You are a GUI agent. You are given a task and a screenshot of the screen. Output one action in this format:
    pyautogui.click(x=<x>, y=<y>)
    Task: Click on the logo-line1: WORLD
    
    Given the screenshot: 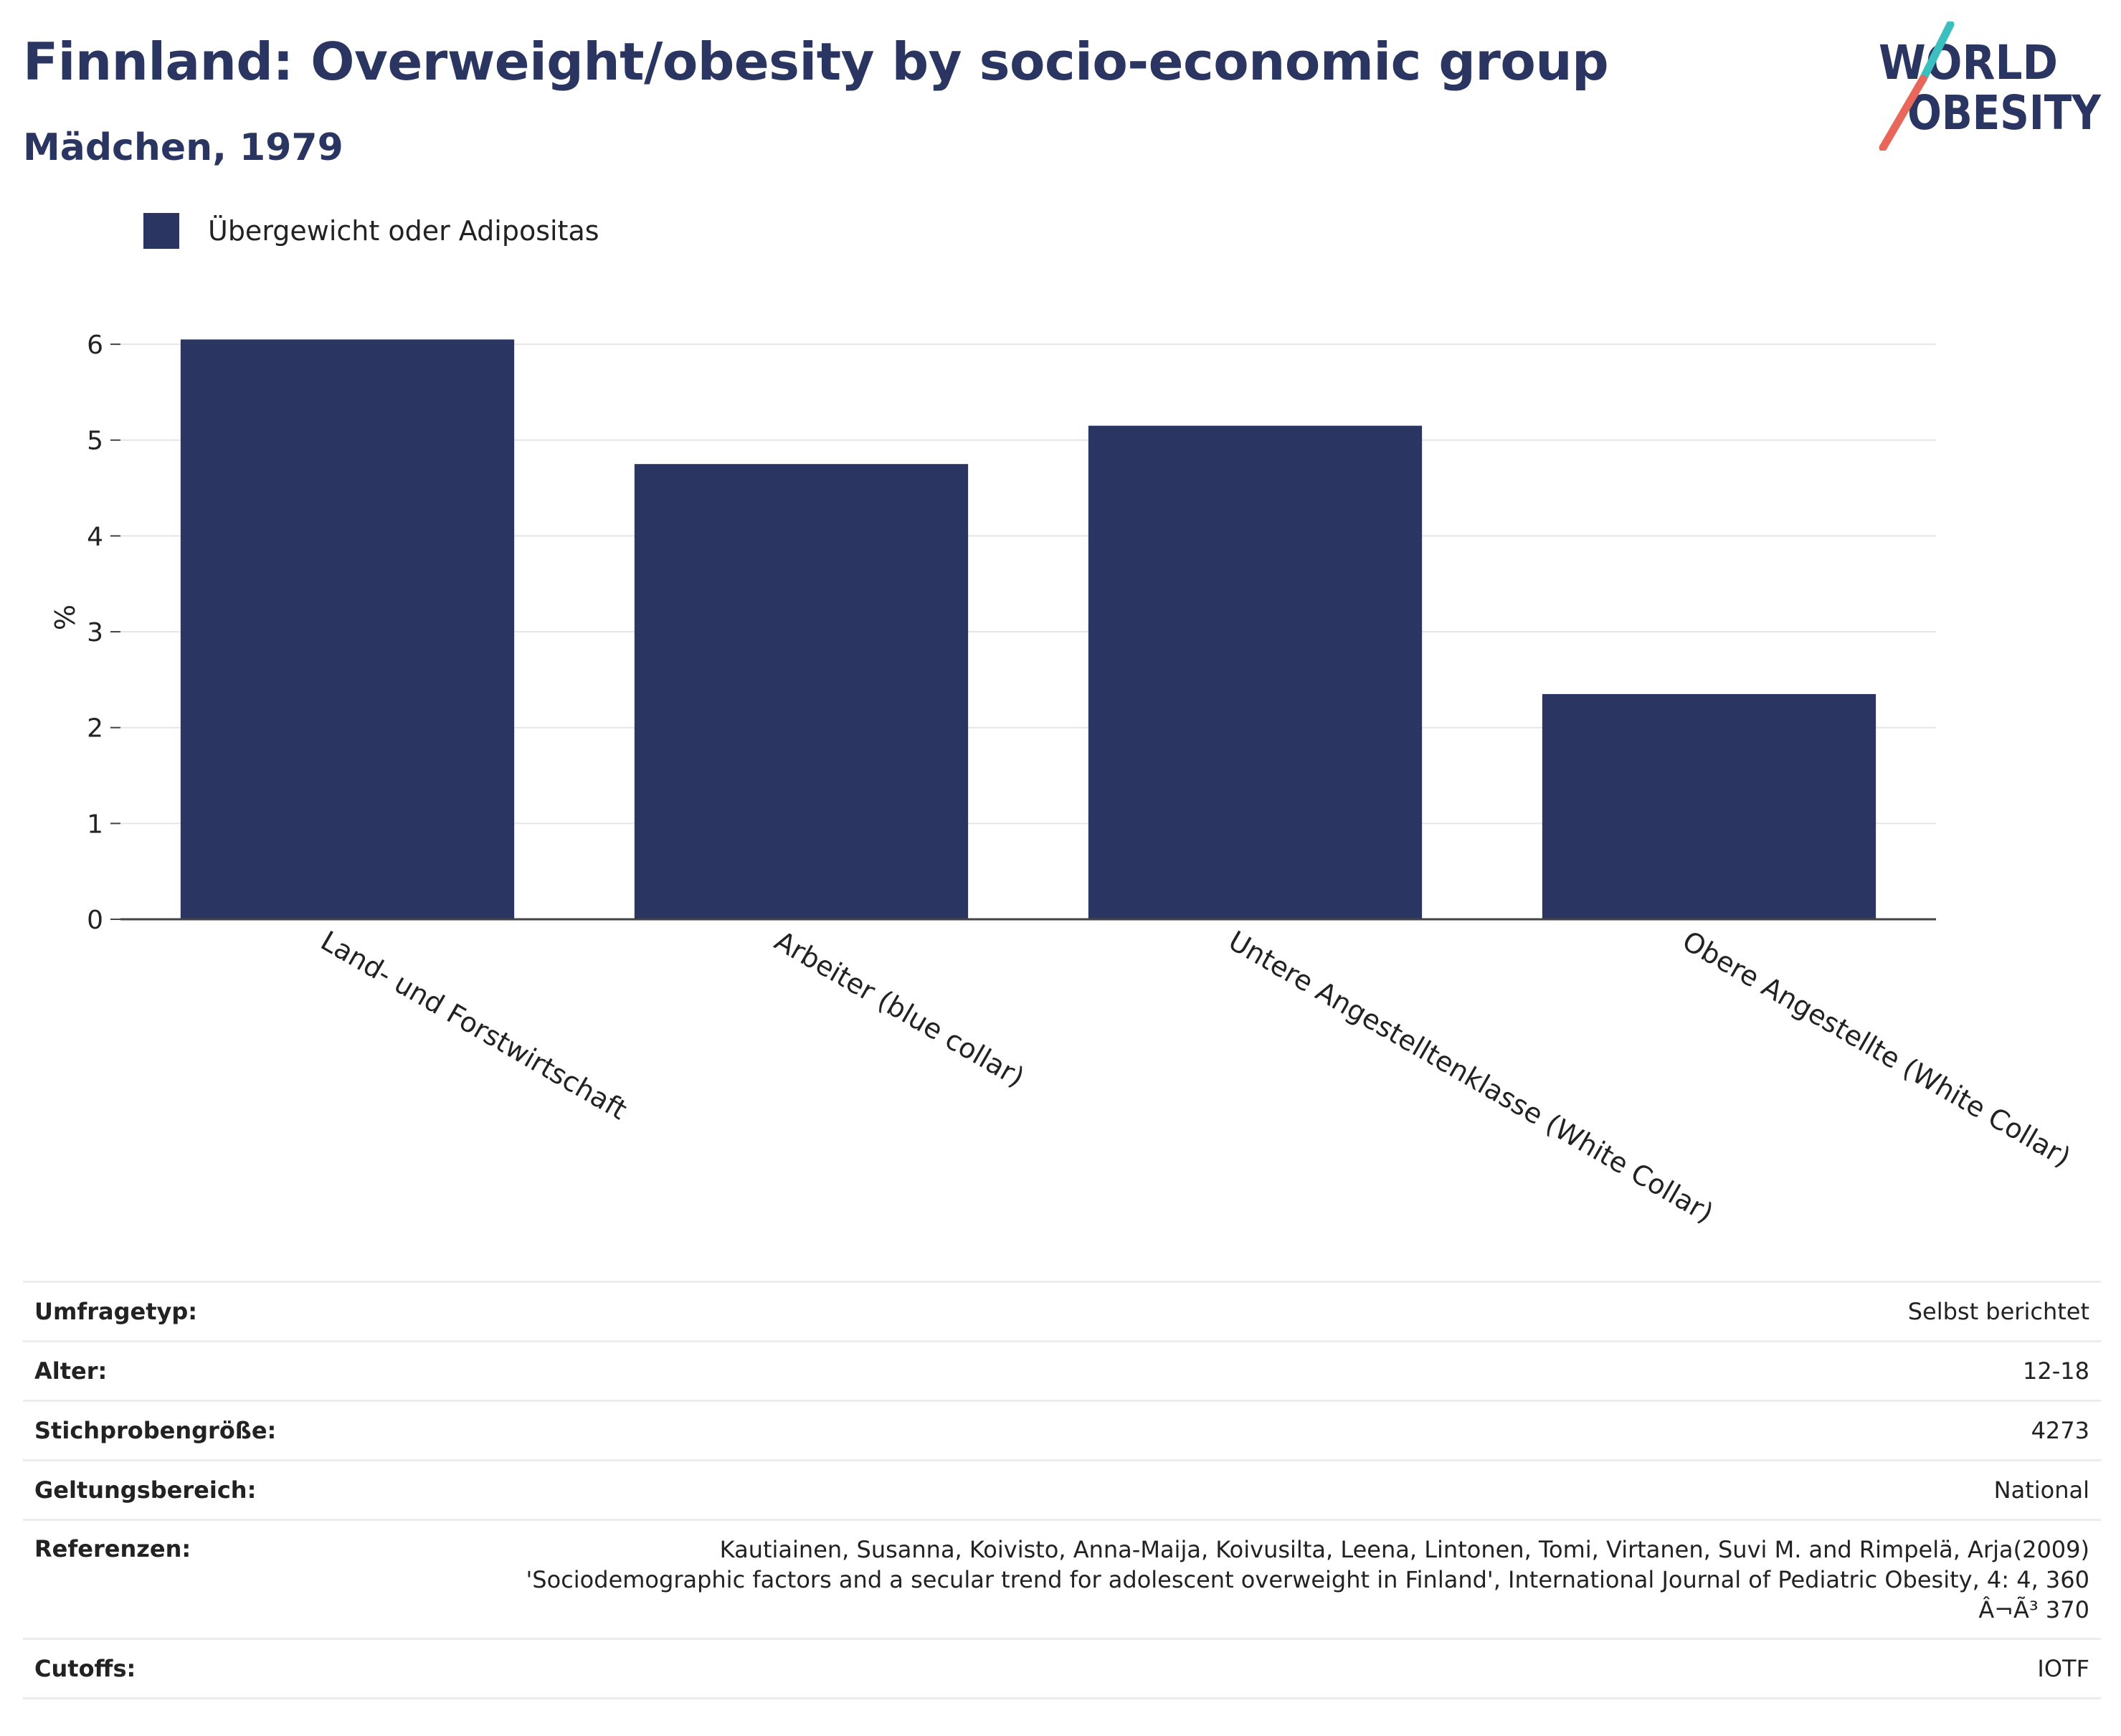 What is the action you would take?
    pyautogui.click(x=1968, y=63)
    